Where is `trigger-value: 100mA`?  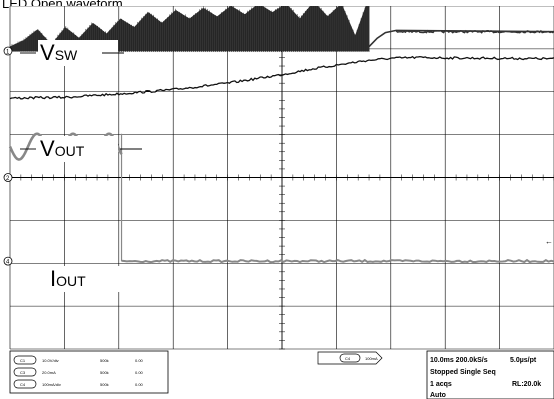 trigger-value: 100mA is located at coordinates (371, 358).